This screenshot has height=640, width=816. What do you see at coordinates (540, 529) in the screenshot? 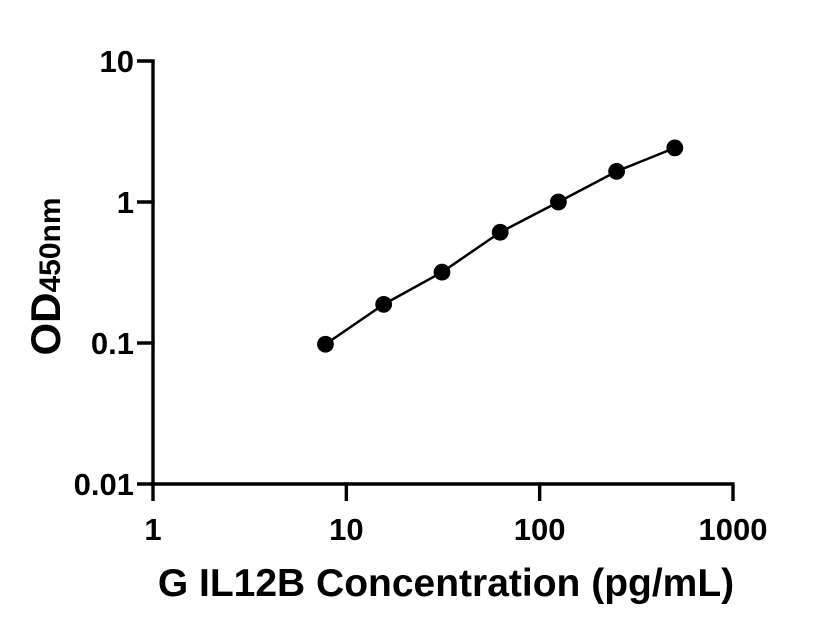
I see `x-tick-label: 100` at bounding box center [540, 529].